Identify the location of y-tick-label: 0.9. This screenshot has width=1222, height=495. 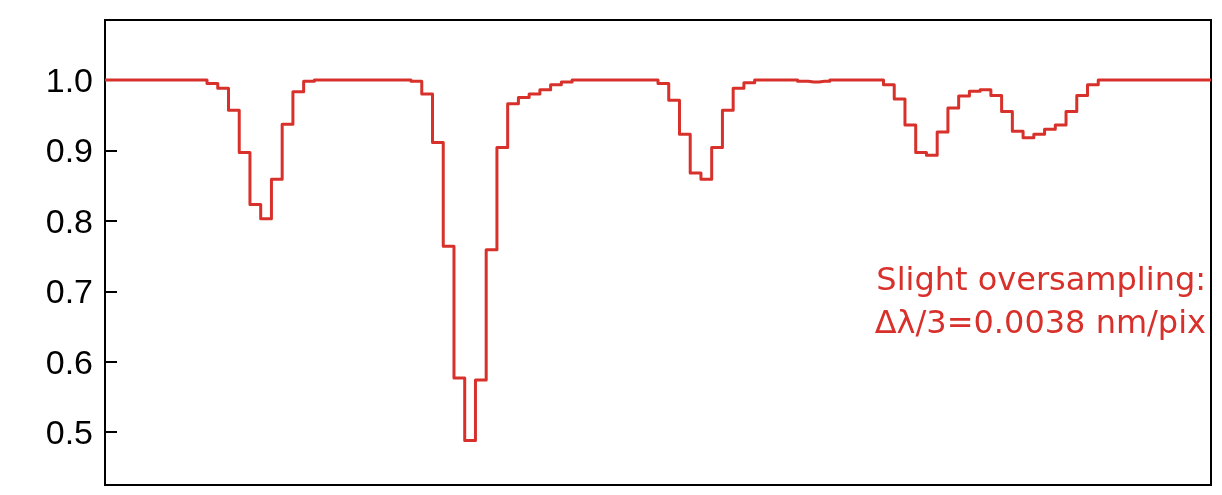
(69, 150).